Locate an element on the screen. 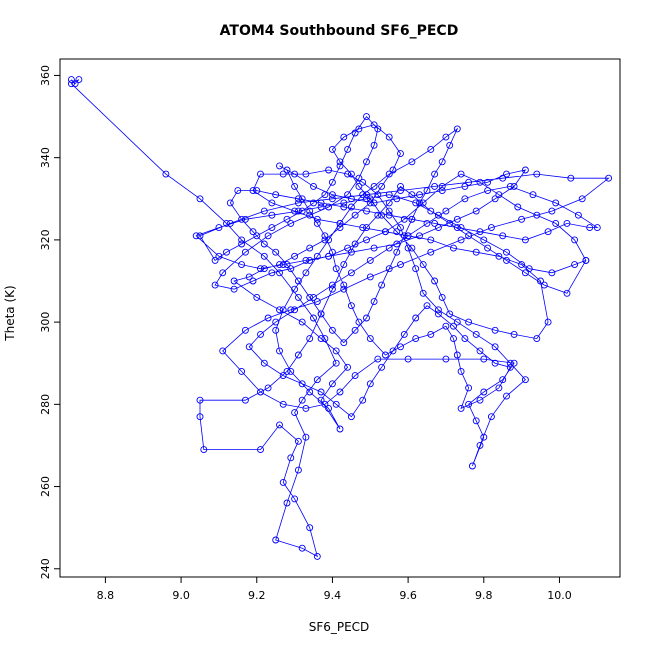 This screenshot has height=655, width=650. x-axis-label: SF6_PECD is located at coordinates (339, 627).